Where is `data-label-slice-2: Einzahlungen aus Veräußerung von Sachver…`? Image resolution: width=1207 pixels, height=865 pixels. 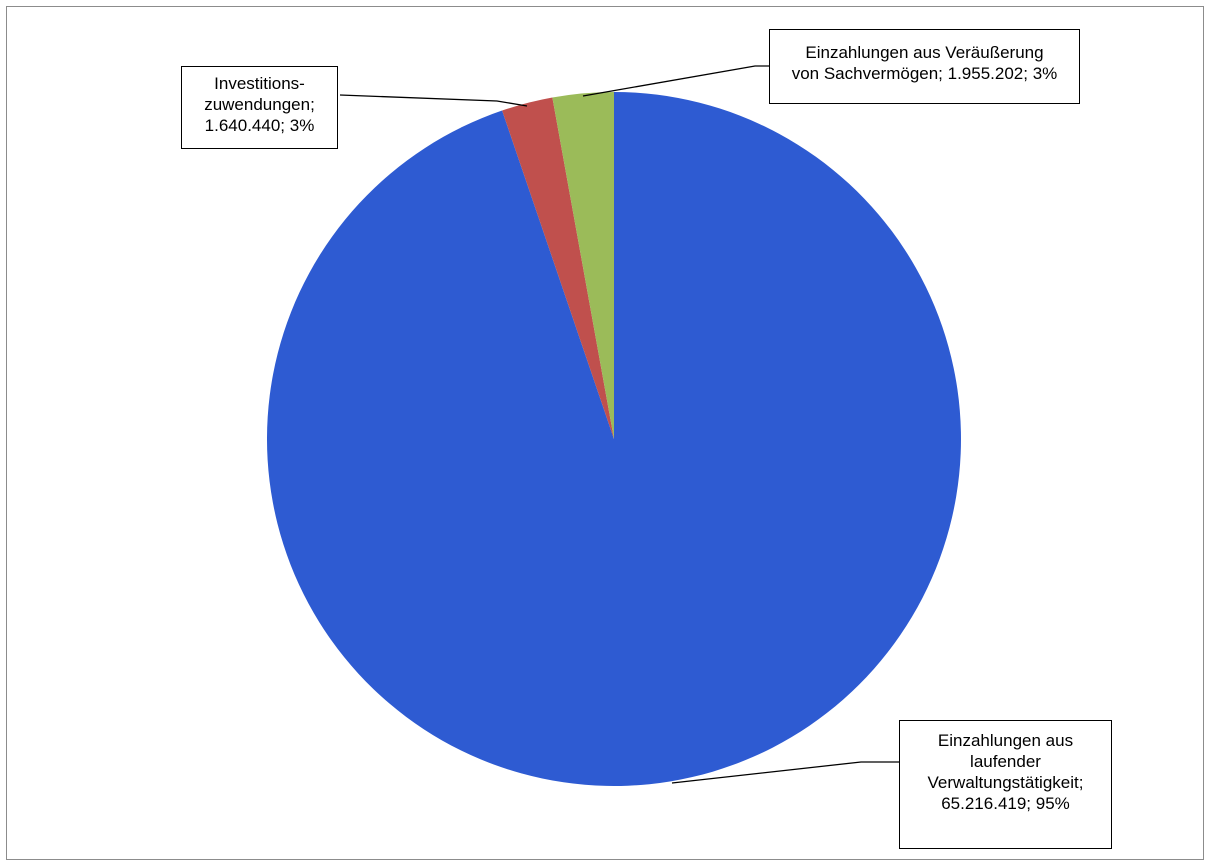
data-label-slice-2: Einzahlungen aus Veräußerung von Sachver… is located at coordinates (924, 66).